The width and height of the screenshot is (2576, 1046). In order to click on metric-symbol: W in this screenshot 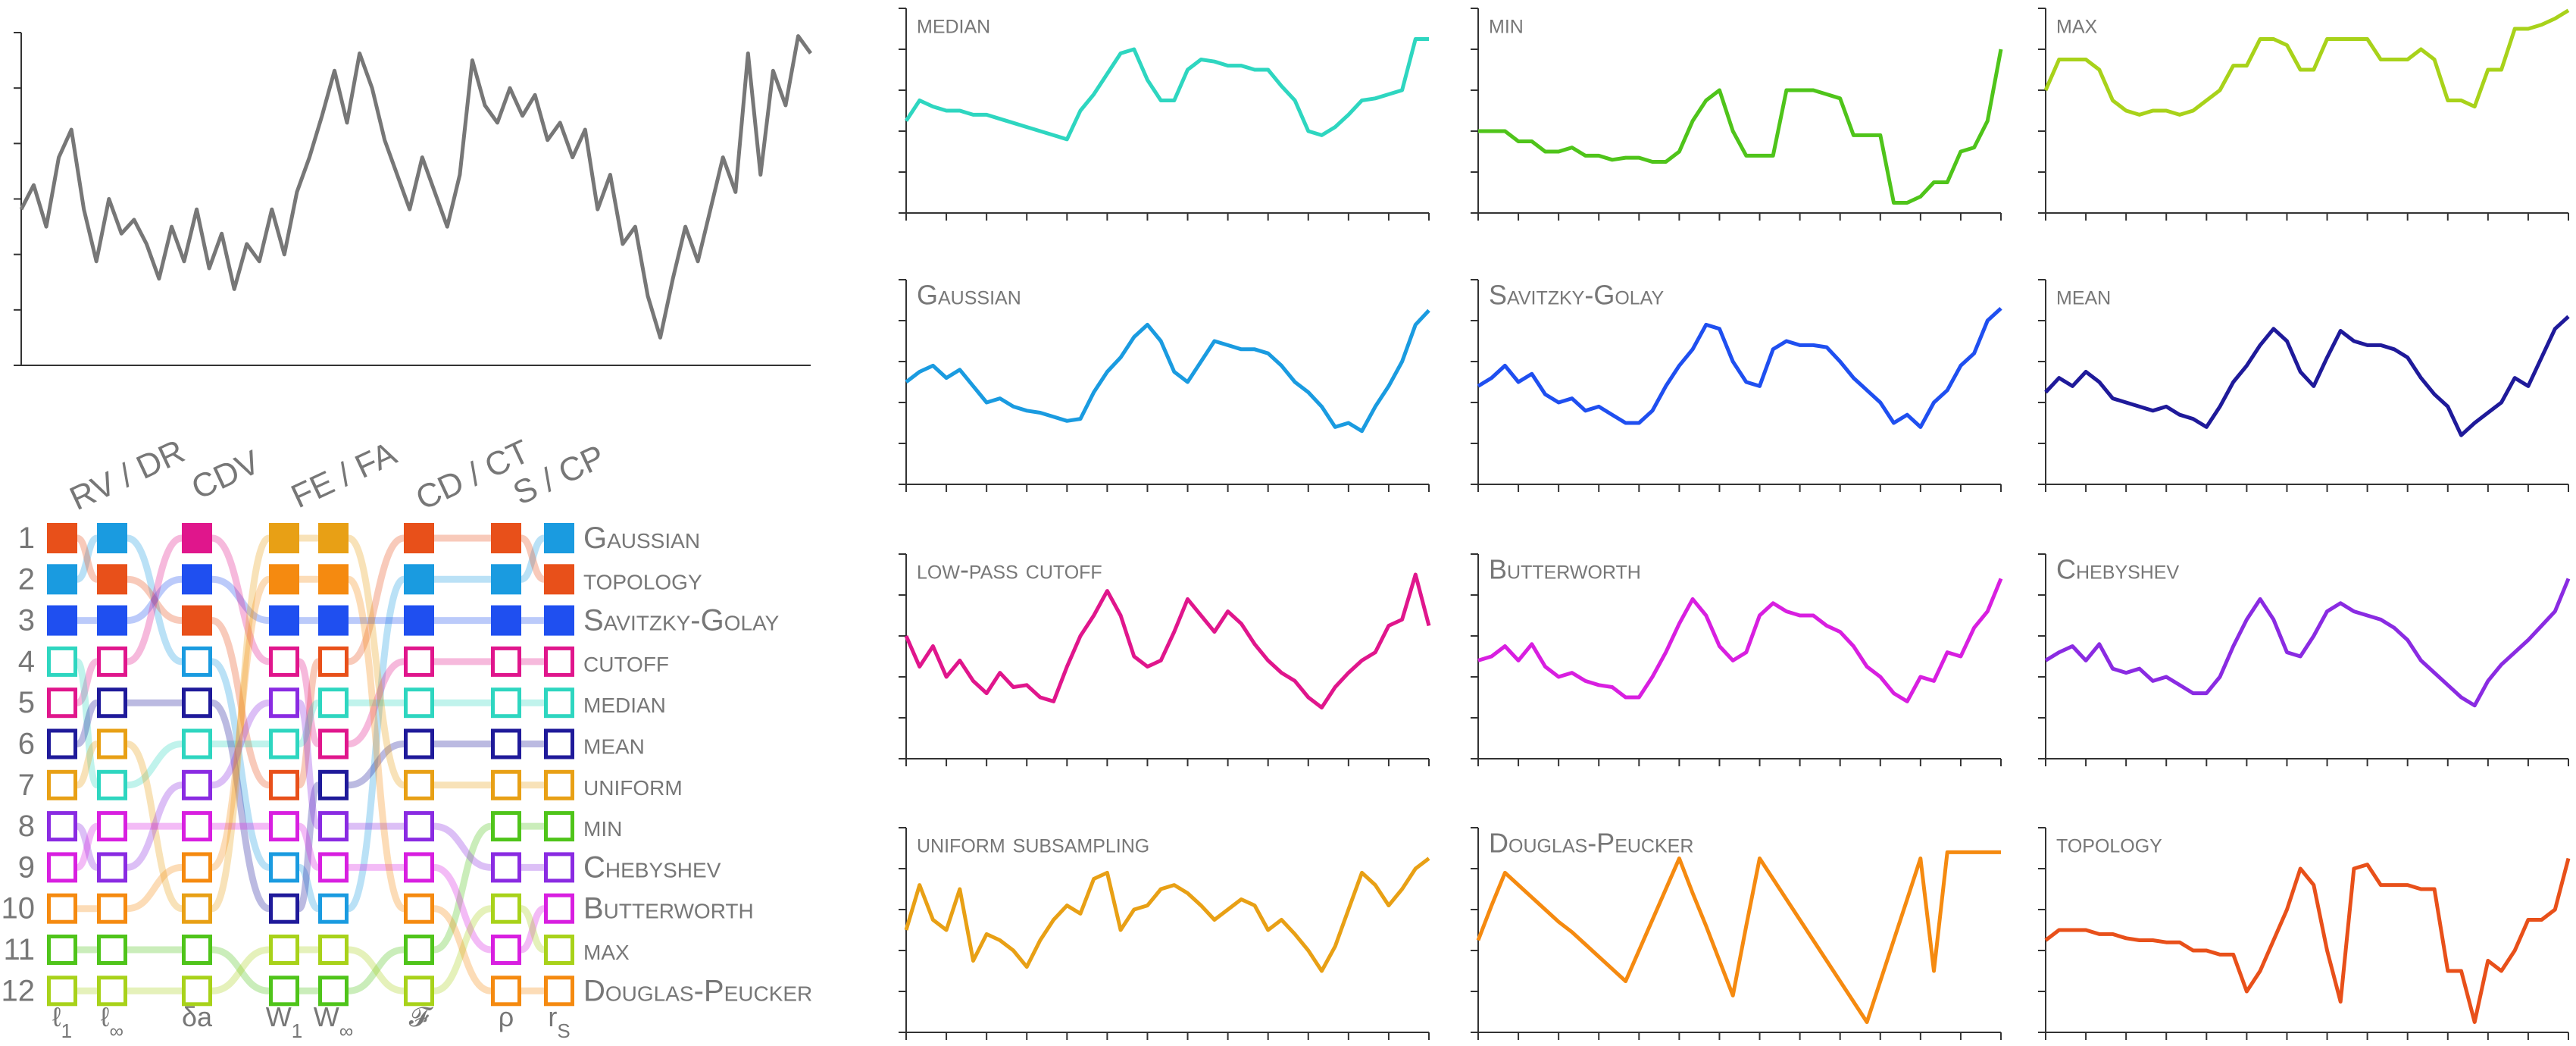, I will do `click(326, 1017)`.